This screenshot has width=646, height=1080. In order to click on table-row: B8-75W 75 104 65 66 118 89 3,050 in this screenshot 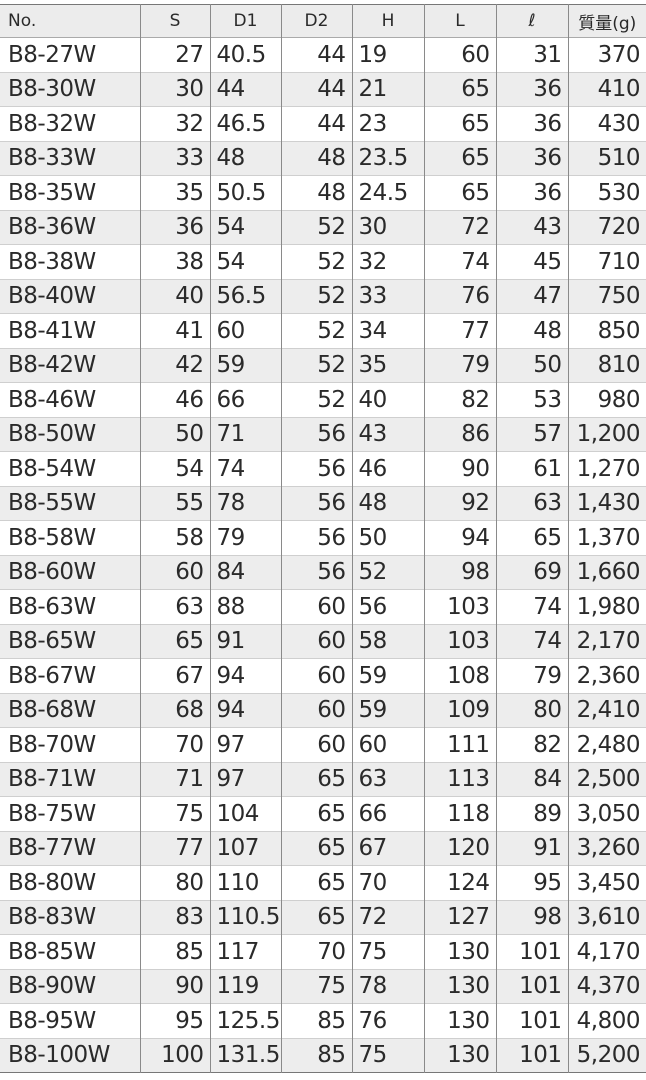, I will do `click(323, 813)`.